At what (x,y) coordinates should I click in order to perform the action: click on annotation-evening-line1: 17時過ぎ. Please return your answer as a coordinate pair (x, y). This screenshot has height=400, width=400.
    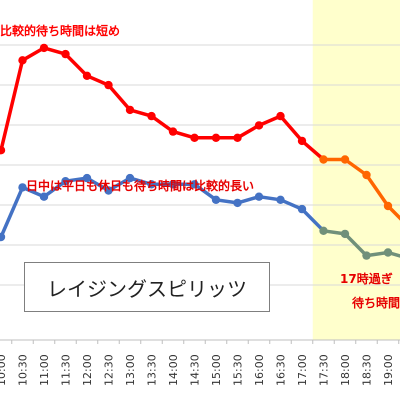
    Looking at the image, I should click on (366, 279).